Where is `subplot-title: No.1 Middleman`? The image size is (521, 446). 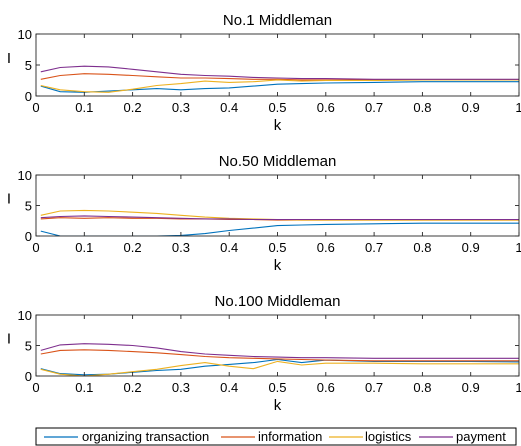 subplot-title: No.1 Middleman is located at coordinates (277, 20).